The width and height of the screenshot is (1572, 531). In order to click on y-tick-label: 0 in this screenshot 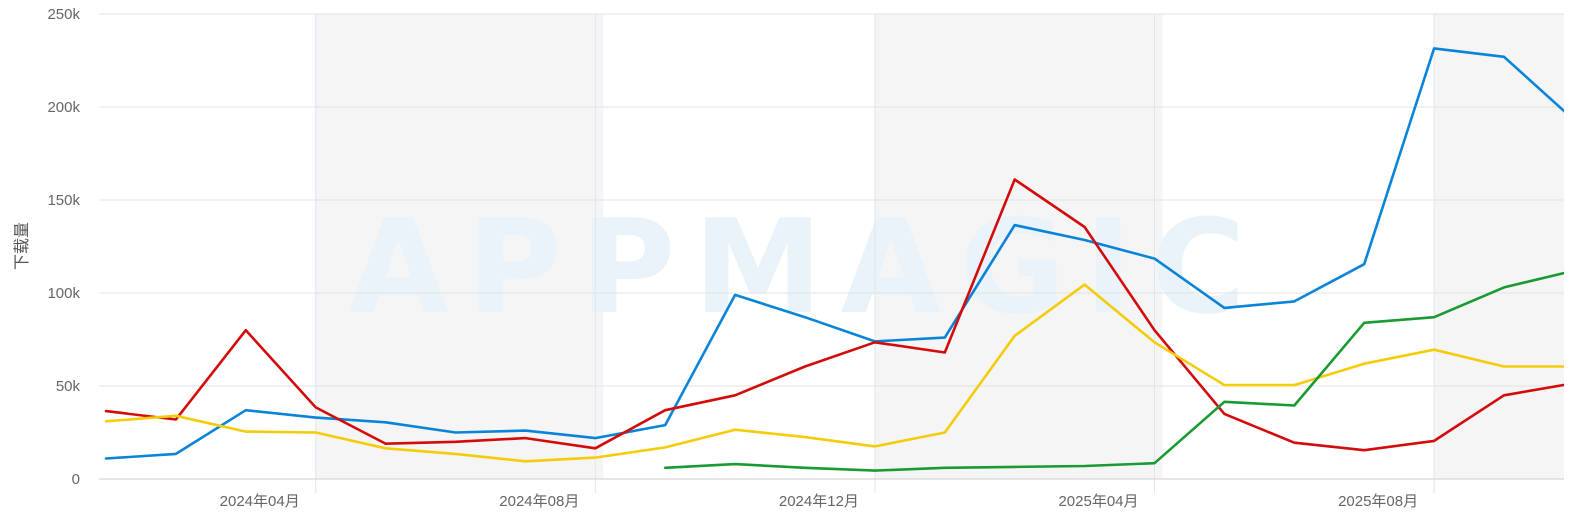, I will do `click(76, 479)`.